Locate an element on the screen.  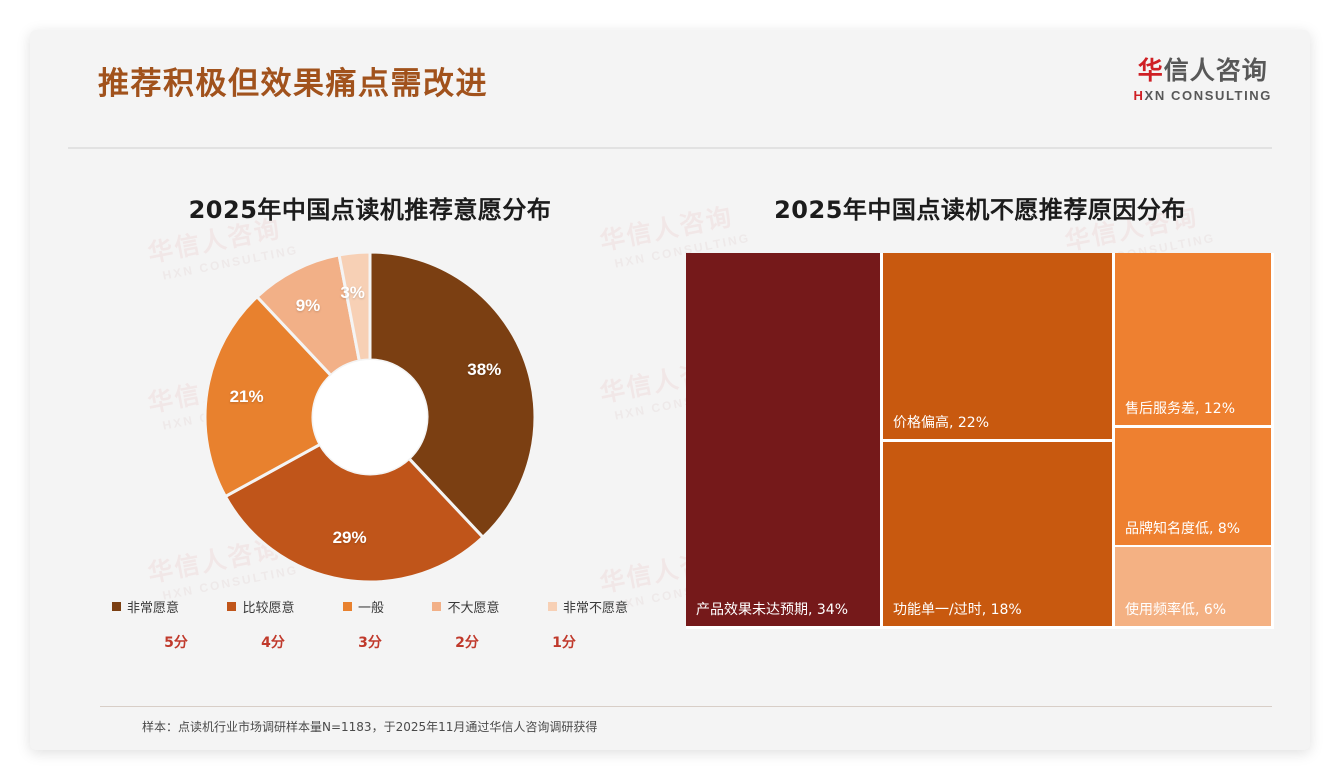
website-link: www.hxrcon.com is located at coordinates (1192, 749).